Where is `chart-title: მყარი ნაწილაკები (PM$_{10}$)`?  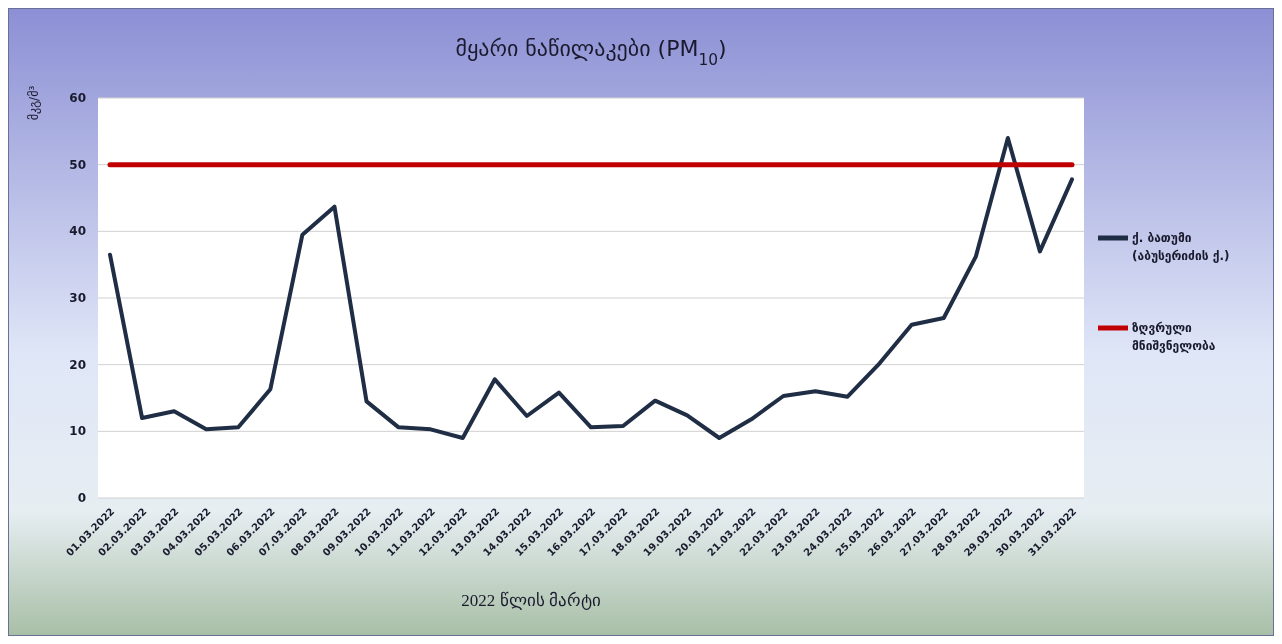 chart-title: მყარი ნაწილაკები (PM$_{10}$) is located at coordinates (591, 52).